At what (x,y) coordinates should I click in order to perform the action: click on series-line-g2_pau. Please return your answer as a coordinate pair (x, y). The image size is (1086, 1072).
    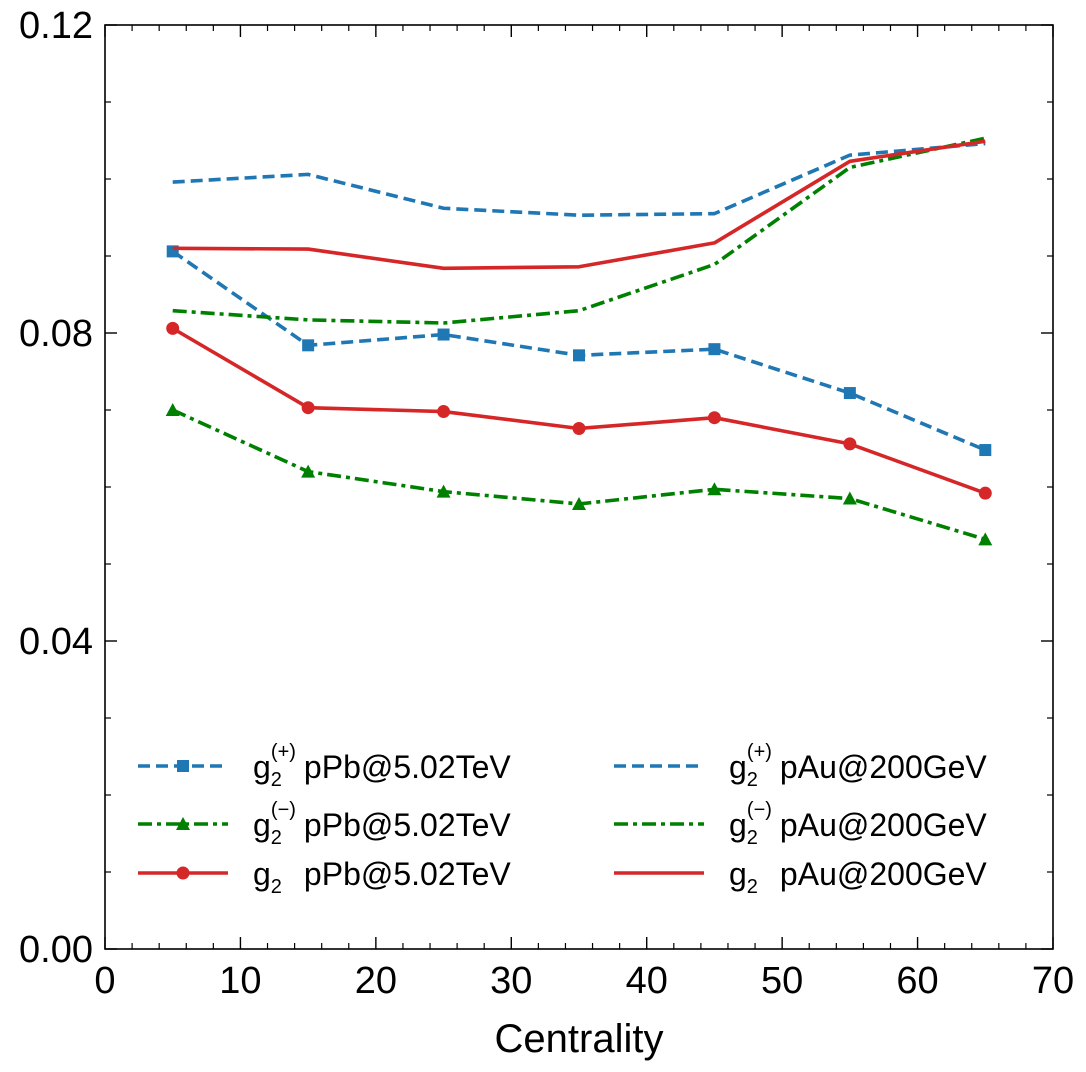
    Looking at the image, I should click on (579, 205).